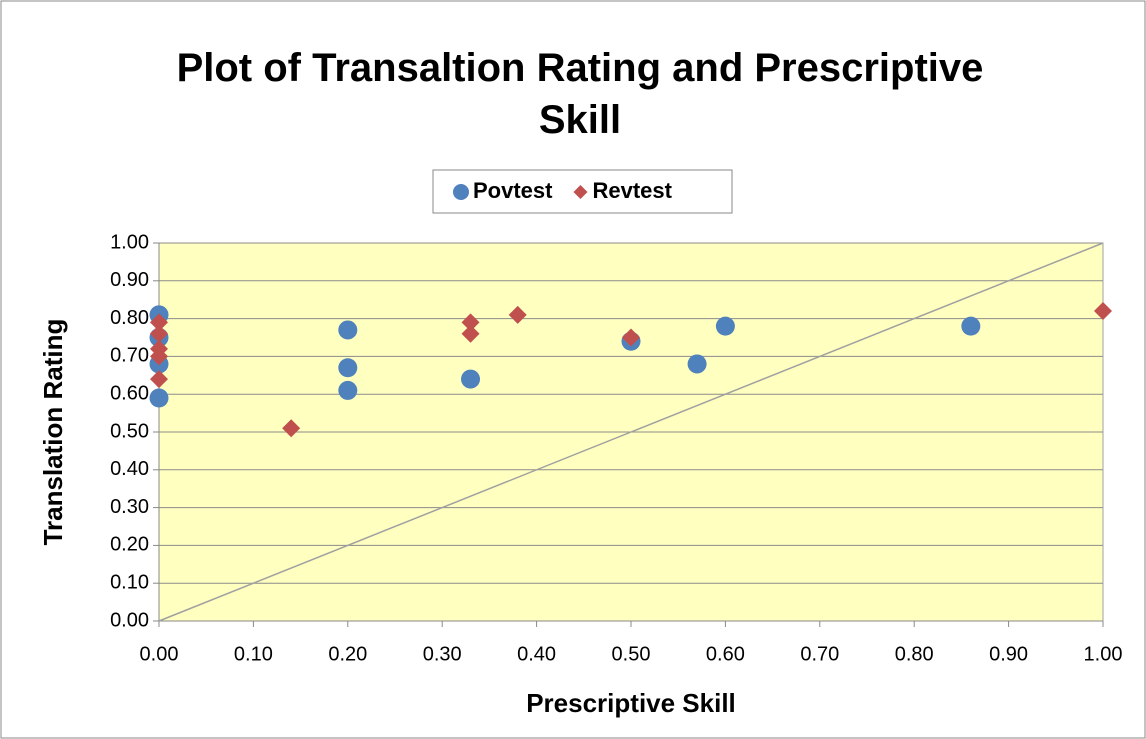 This screenshot has height=739, width=1146. What do you see at coordinates (632, 190) in the screenshot?
I see `legend-label: Revtest` at bounding box center [632, 190].